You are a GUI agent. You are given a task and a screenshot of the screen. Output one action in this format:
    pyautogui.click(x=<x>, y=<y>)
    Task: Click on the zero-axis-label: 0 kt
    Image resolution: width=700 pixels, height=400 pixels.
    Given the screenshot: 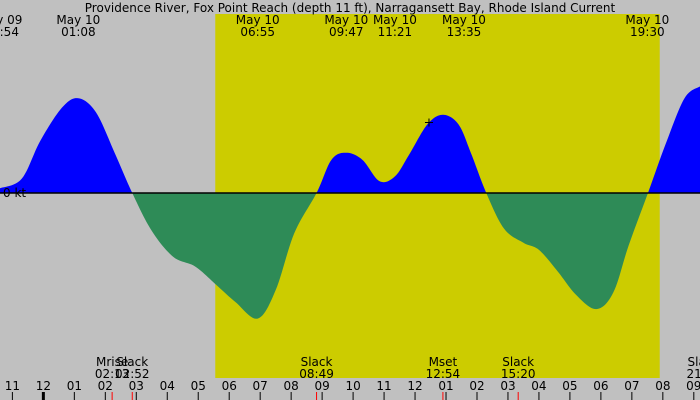 What is the action you would take?
    pyautogui.click(x=14, y=193)
    